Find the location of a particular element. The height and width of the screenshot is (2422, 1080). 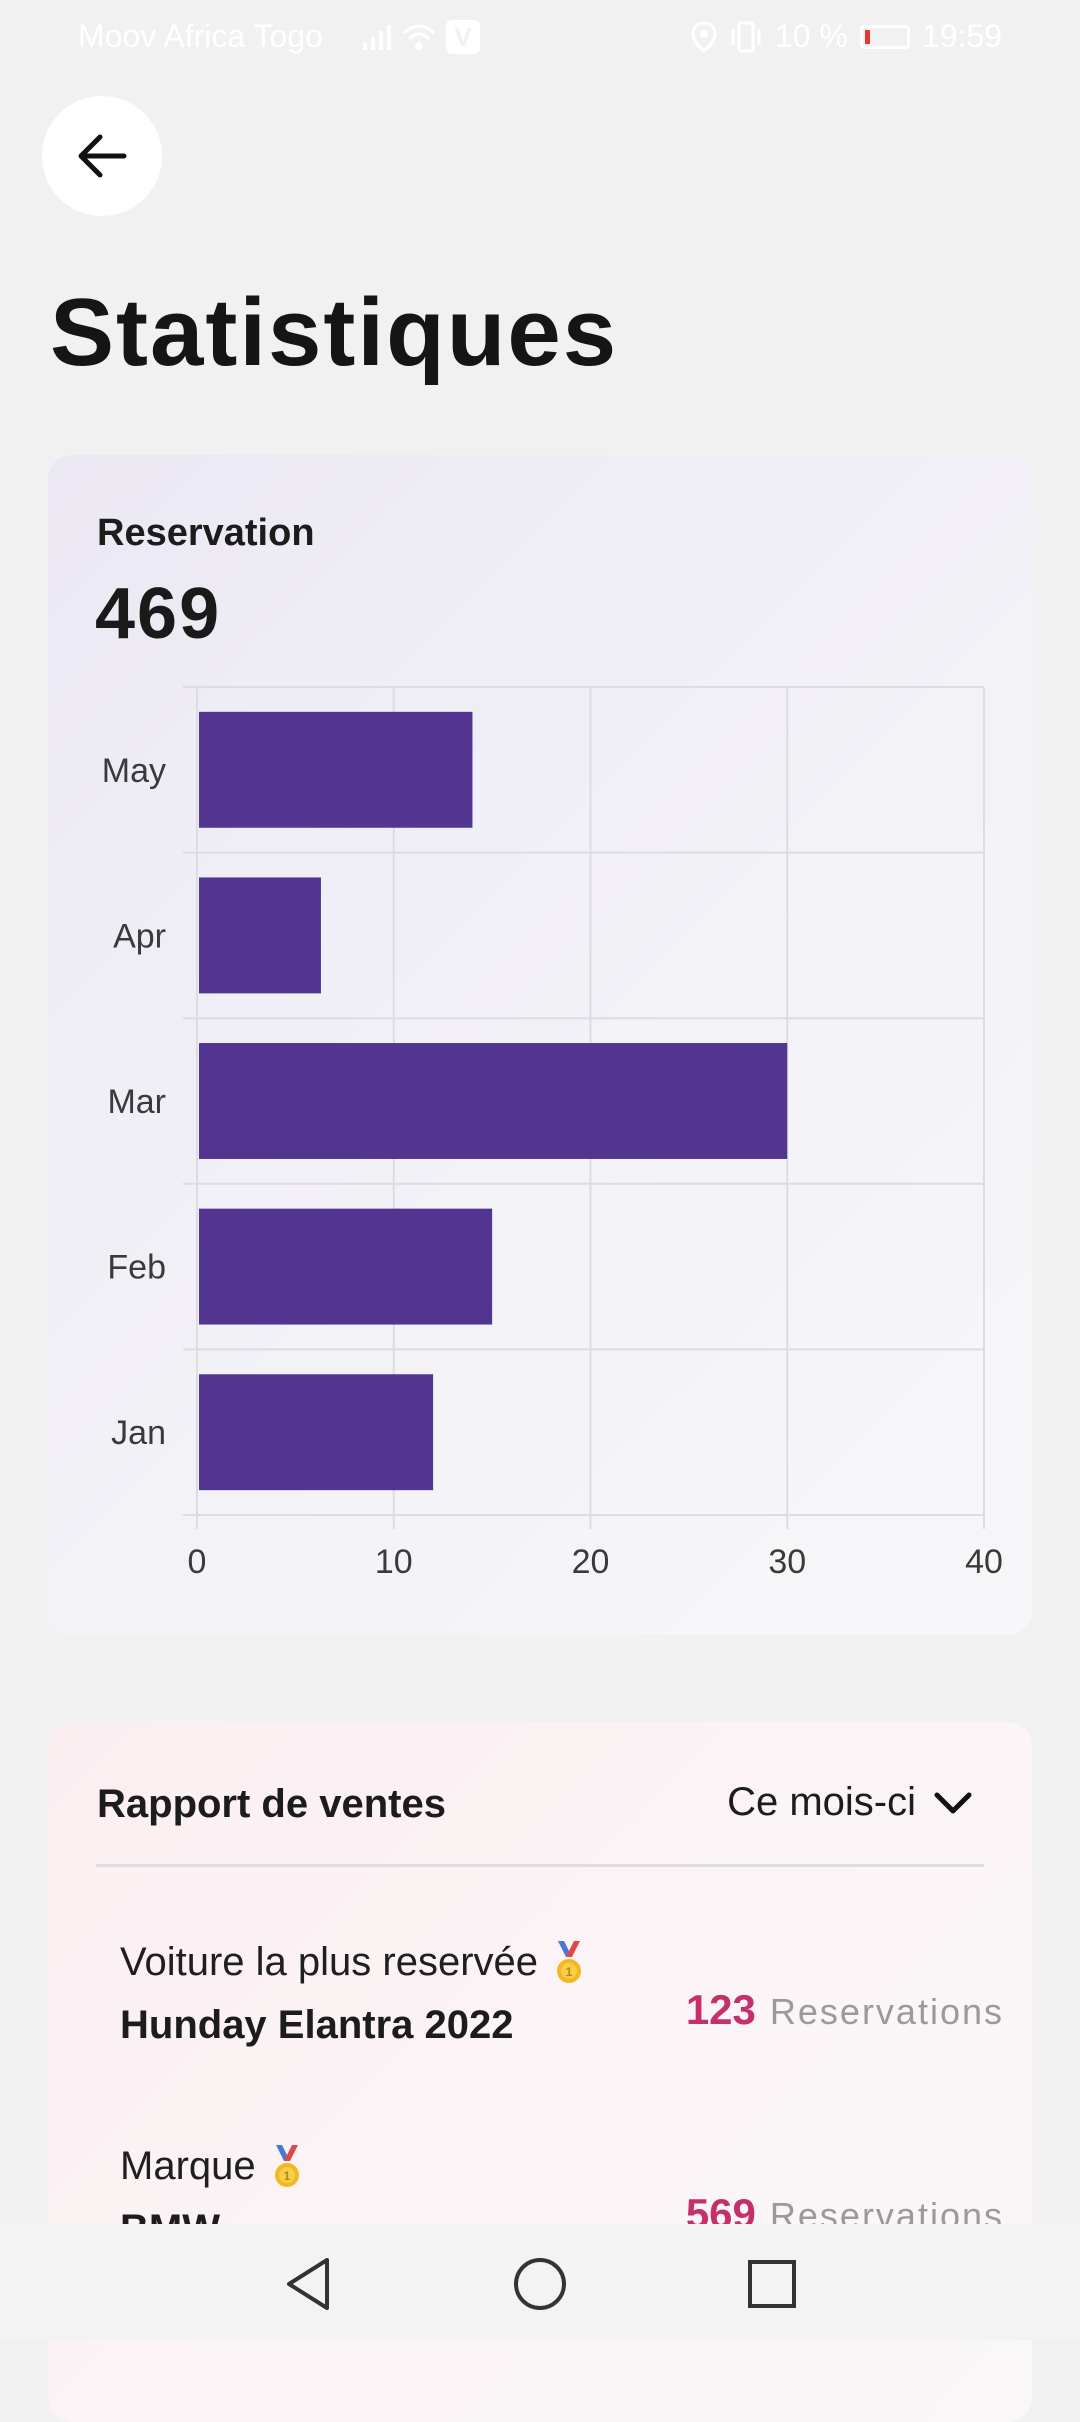

reservation-unit: Reservations is located at coordinates (886, 2011).